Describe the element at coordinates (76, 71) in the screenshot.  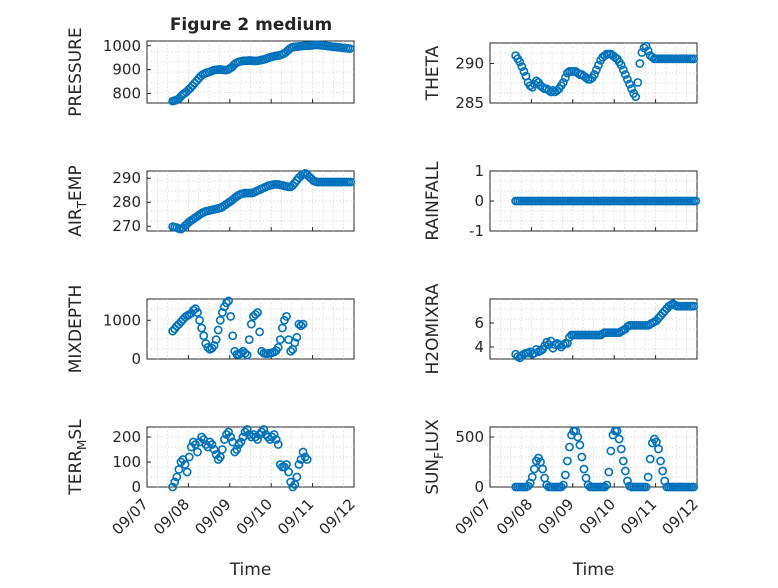
I see `y-axis-label: PRESSURE` at that location.